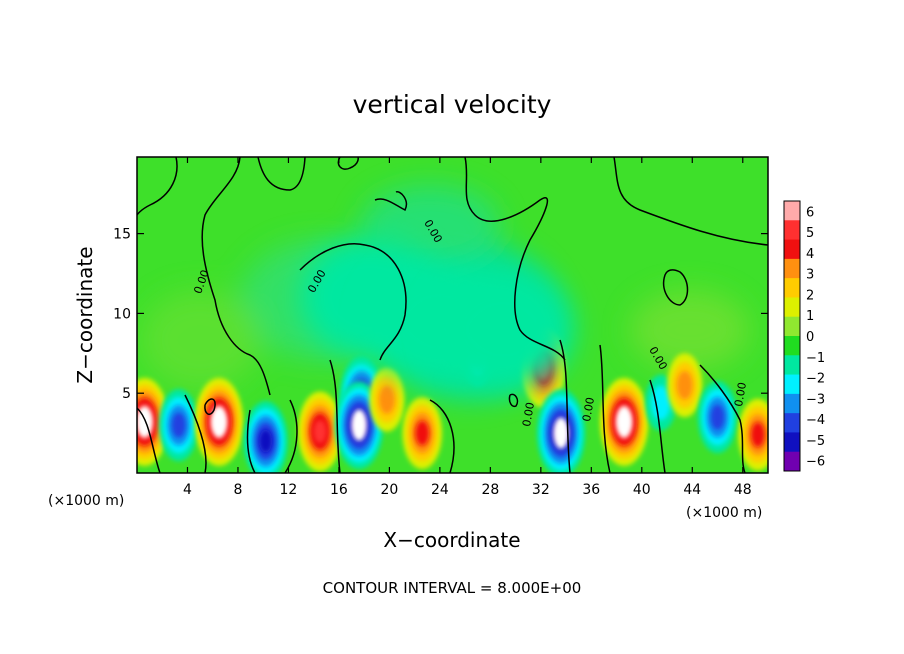 This screenshot has width=904, height=654. I want to click on y-axis-label: Z−coordinate, so click(85, 314).